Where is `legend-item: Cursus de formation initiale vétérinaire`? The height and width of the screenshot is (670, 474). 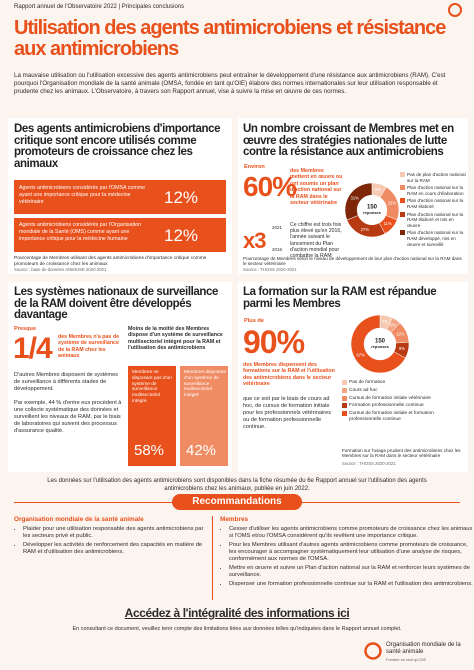
legend-item: Cursus de formation initiale vétérinaire is located at coordinates (404, 398).